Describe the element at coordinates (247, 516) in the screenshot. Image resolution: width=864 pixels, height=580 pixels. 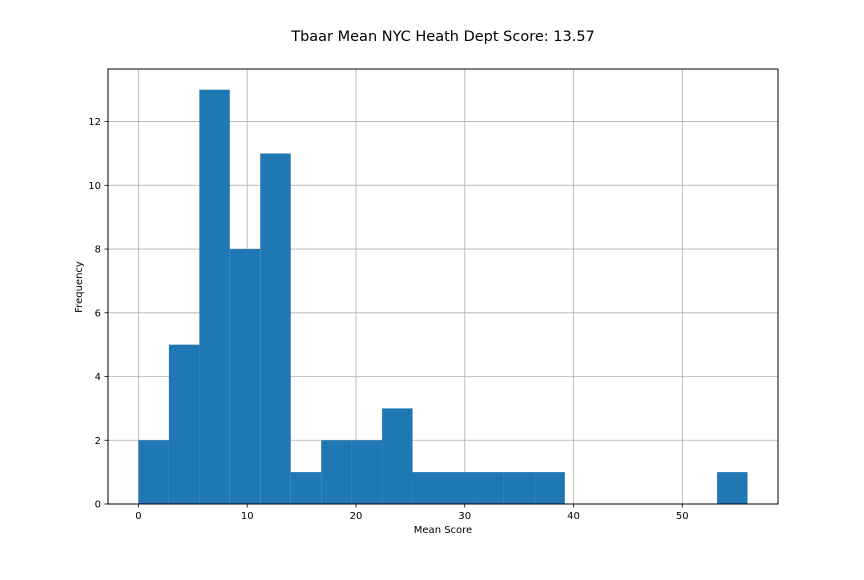
I see `x-tick-label: 10` at that location.